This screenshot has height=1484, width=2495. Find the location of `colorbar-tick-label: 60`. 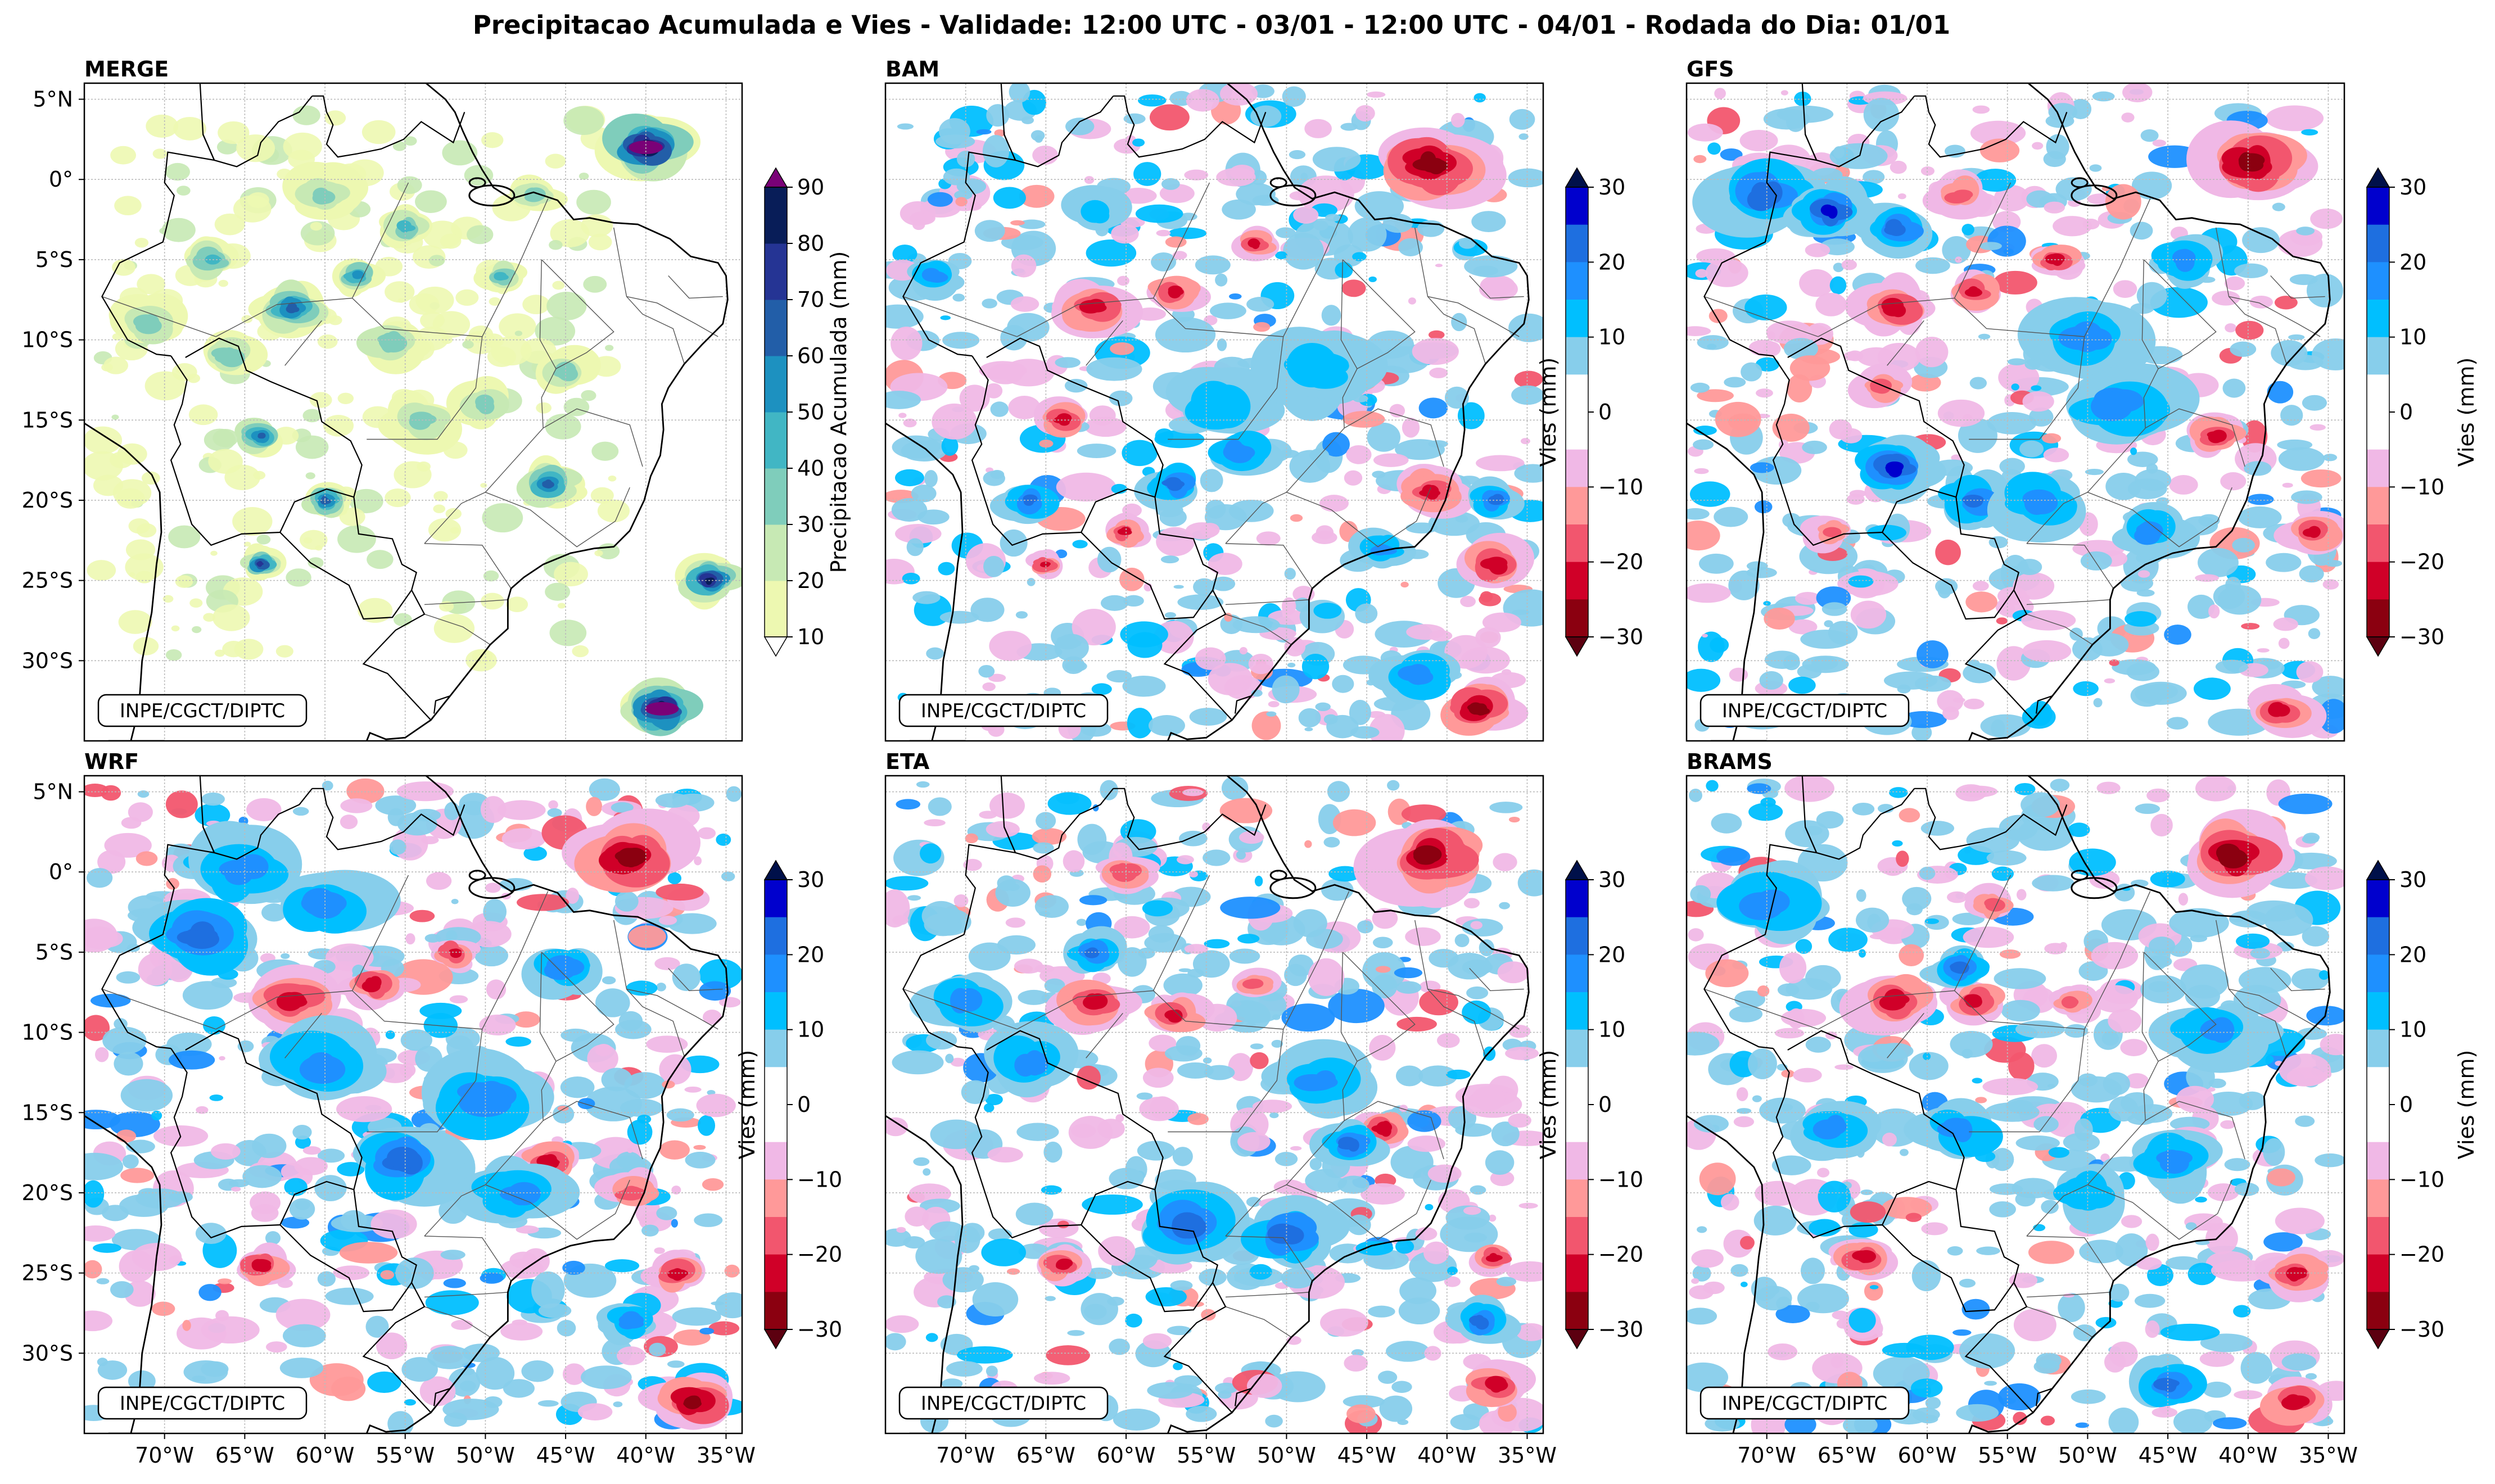

colorbar-tick-label: 60 is located at coordinates (810, 355).